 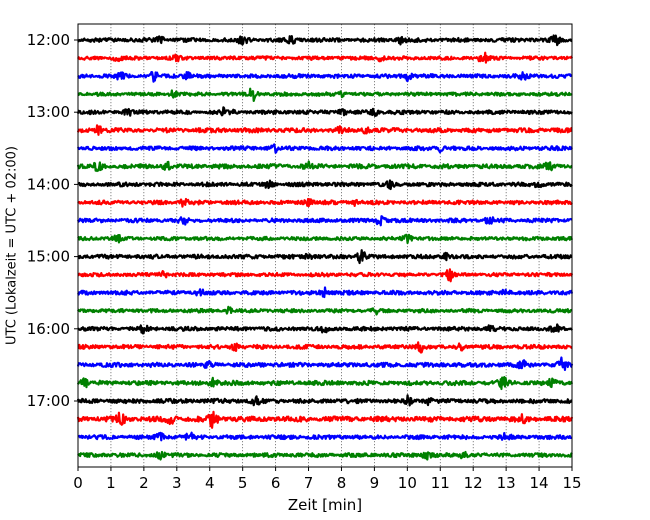 I want to click on x-tick-label: 3, so click(x=177, y=483).